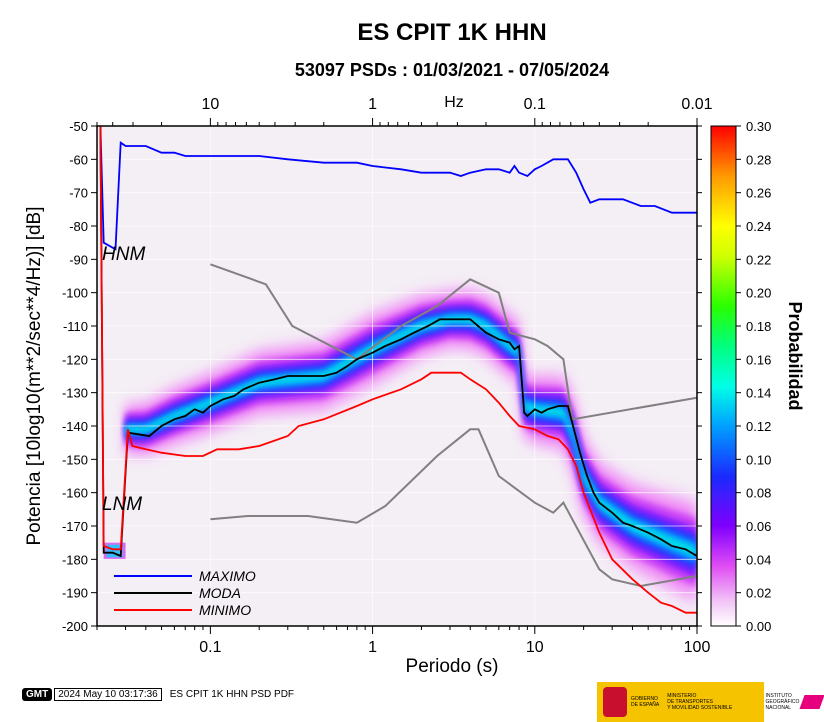 The height and width of the screenshot is (722, 824). Describe the element at coordinates (758, 559) in the screenshot. I see `colorbar-tick-label: 0.04` at that location.